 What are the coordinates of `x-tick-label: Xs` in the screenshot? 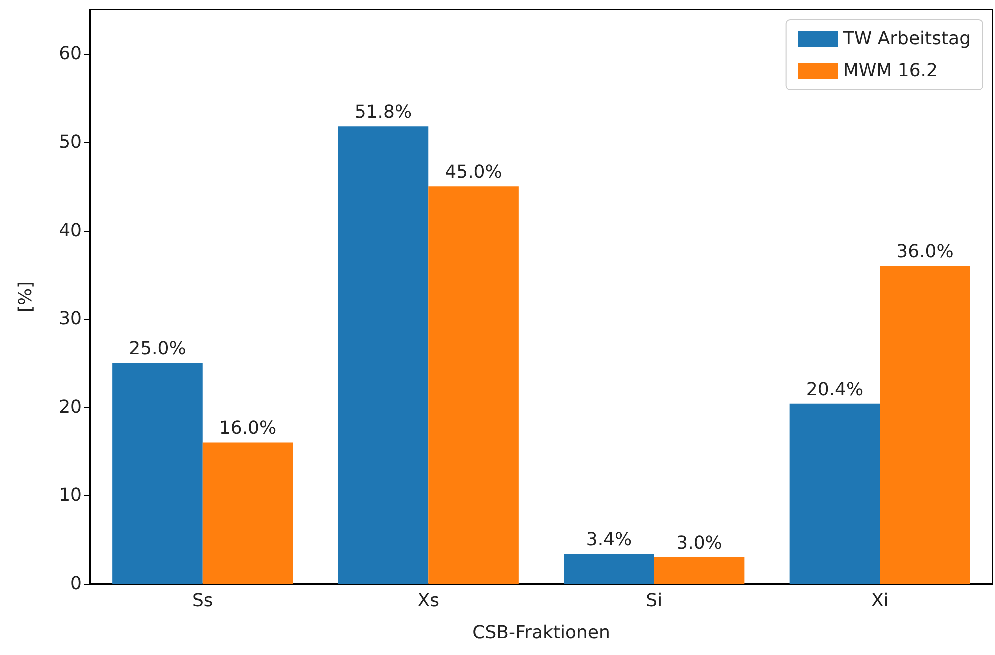 It's located at (429, 601).